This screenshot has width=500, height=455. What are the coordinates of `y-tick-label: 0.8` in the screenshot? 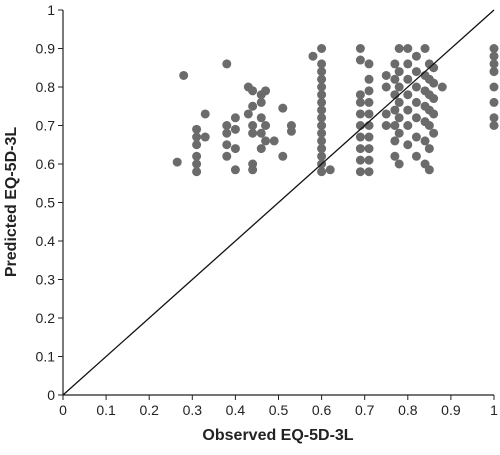 It's located at (46, 87).